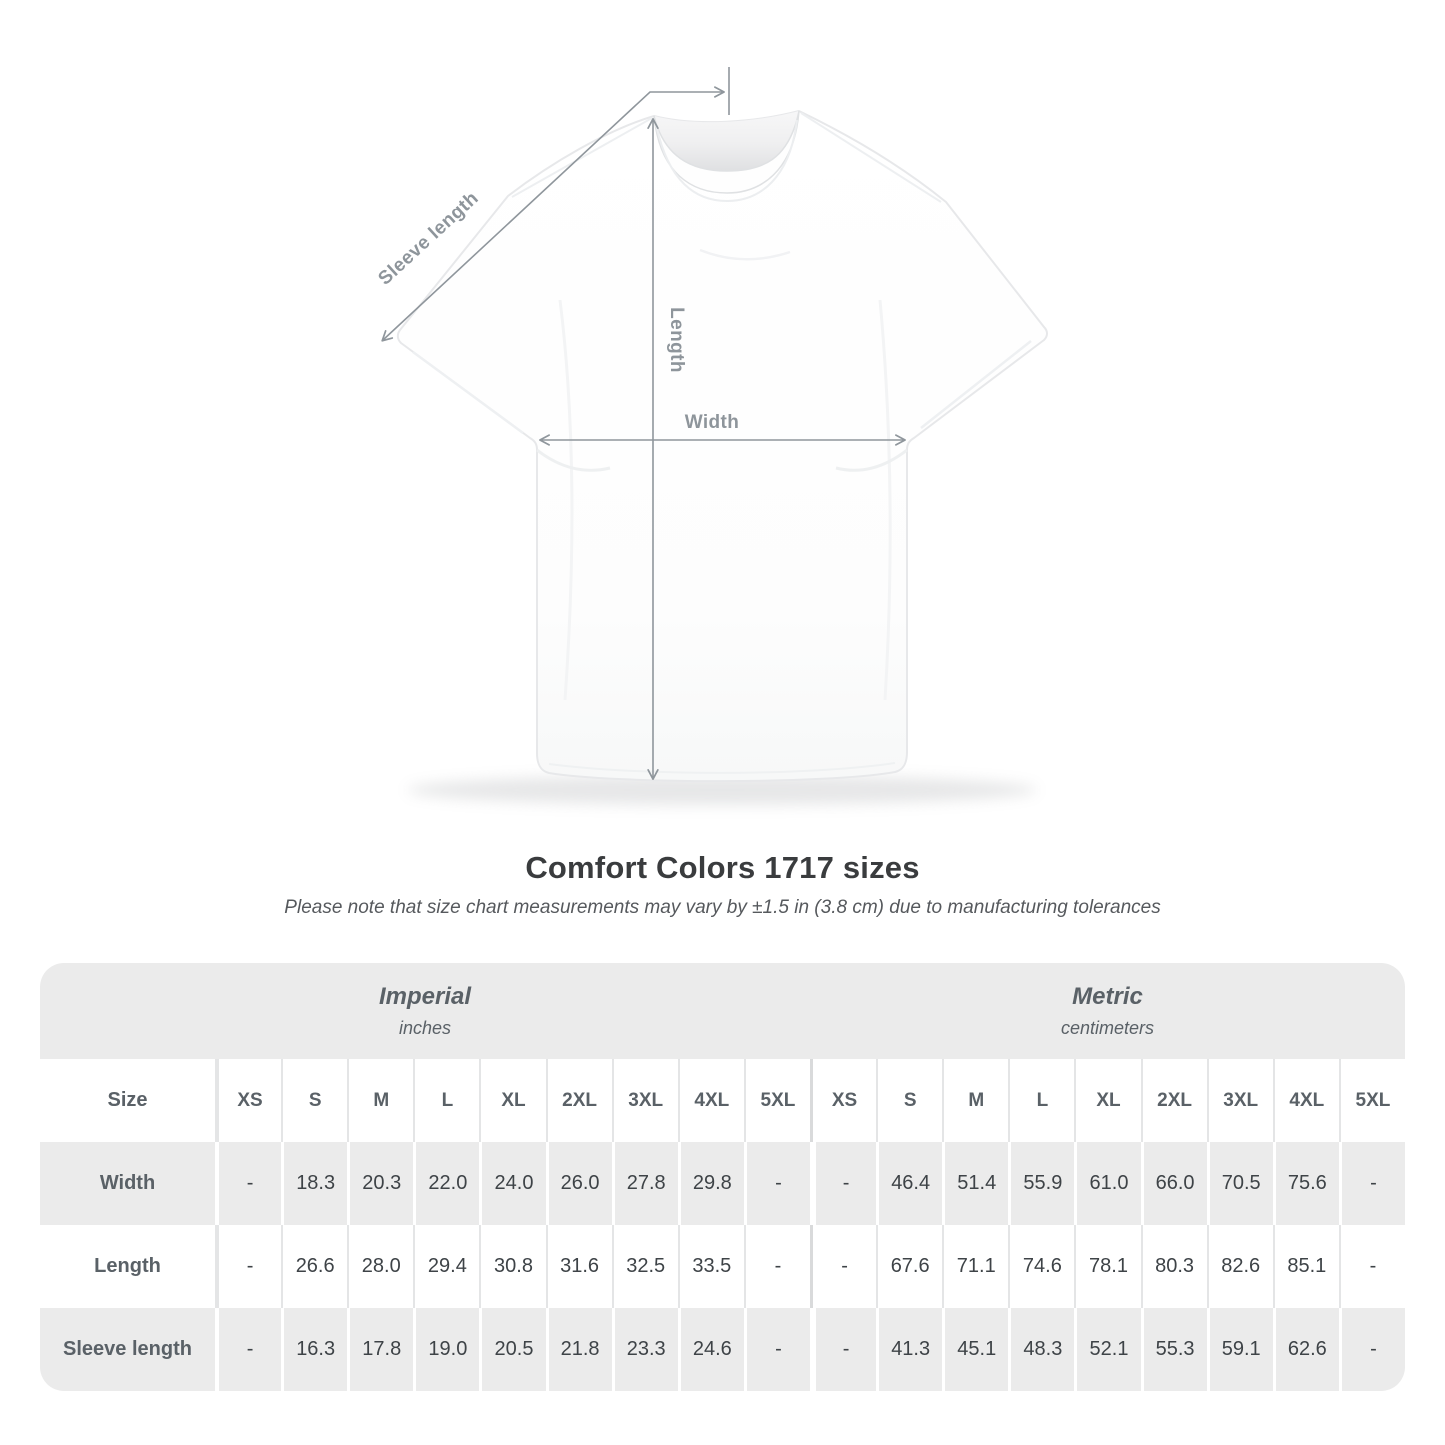 The image size is (1445, 1445). What do you see at coordinates (512, 1266) in the screenshot?
I see `value-cell: 30.8` at bounding box center [512, 1266].